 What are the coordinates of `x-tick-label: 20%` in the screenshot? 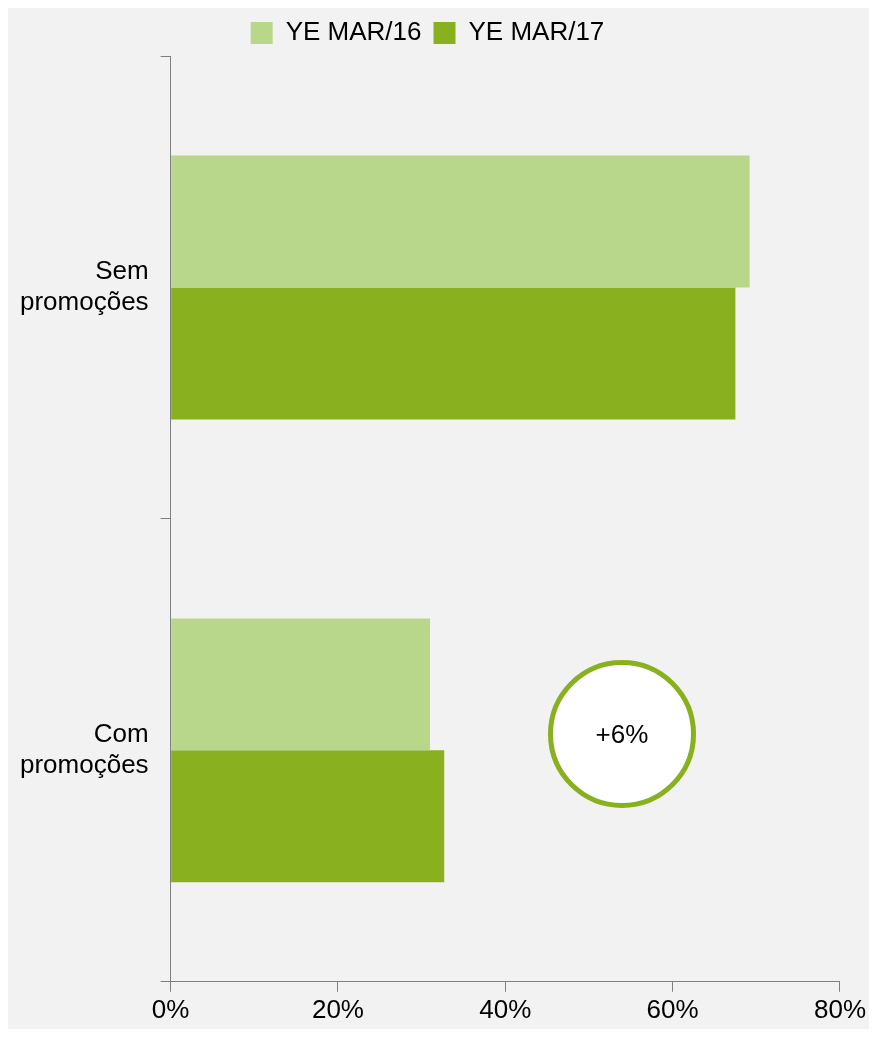 It's located at (337, 1008).